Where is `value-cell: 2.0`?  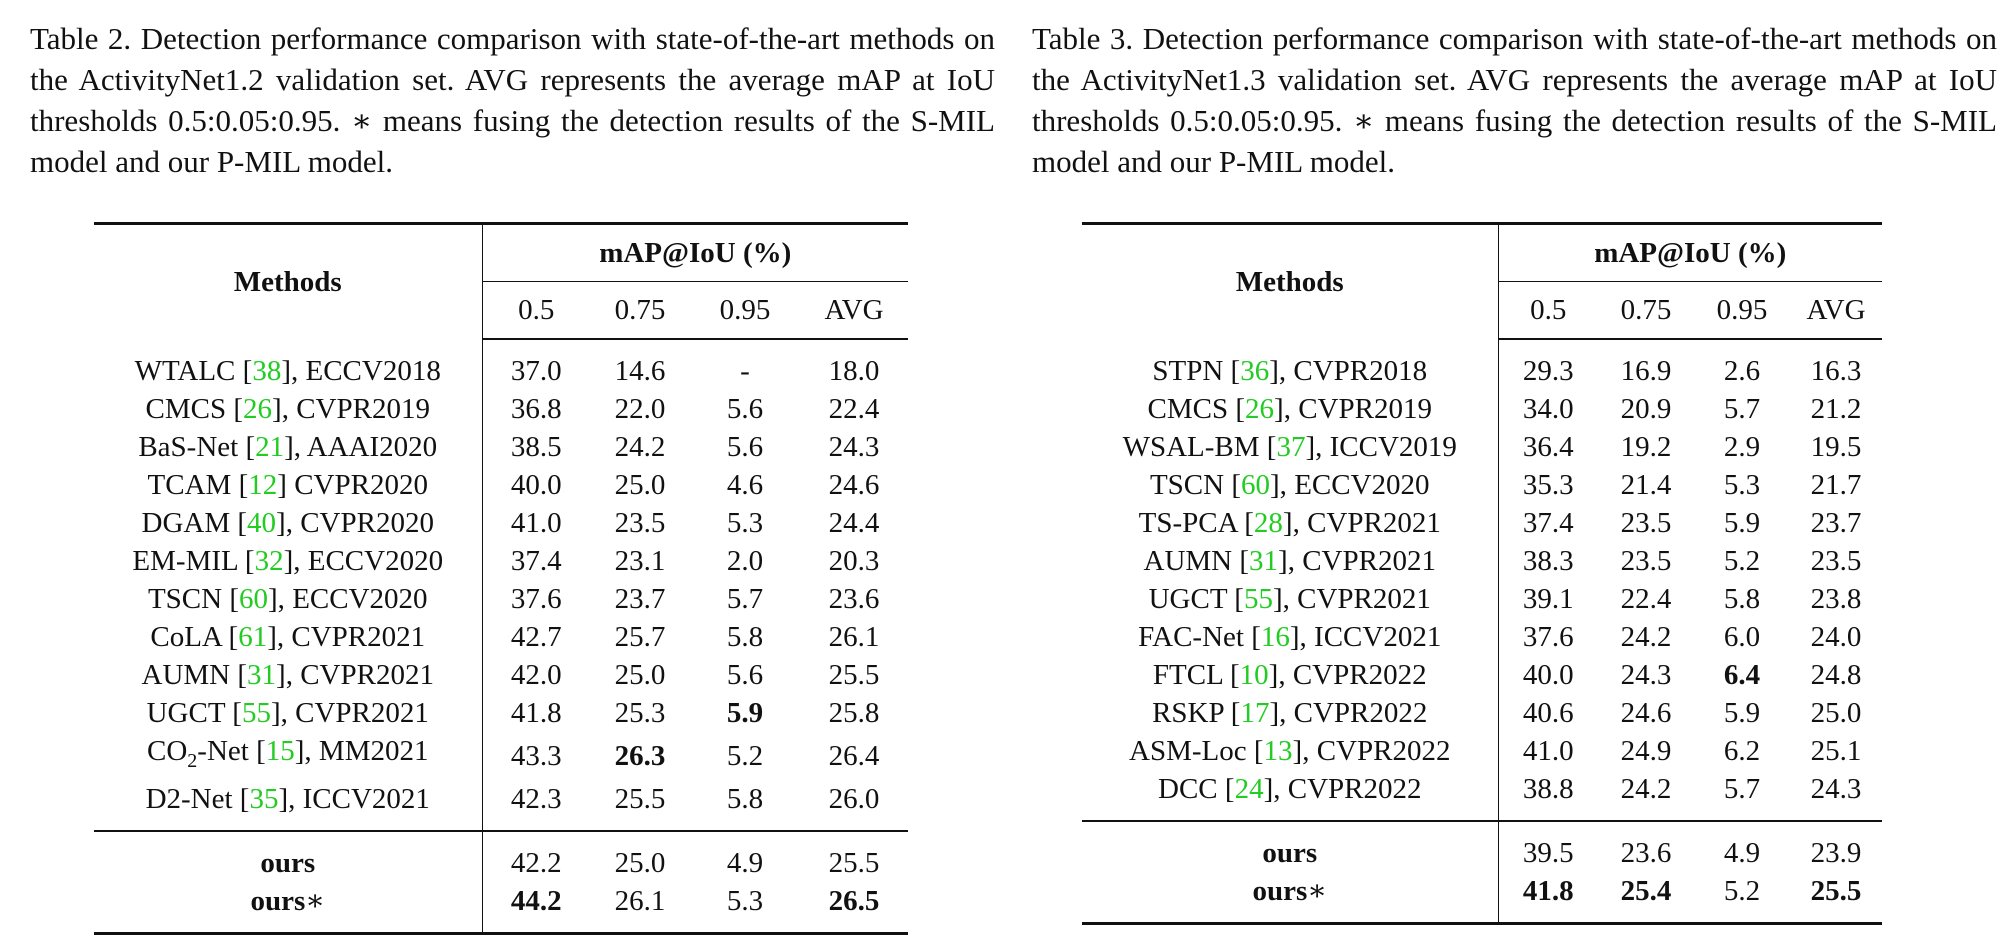 value-cell: 2.0 is located at coordinates (745, 561).